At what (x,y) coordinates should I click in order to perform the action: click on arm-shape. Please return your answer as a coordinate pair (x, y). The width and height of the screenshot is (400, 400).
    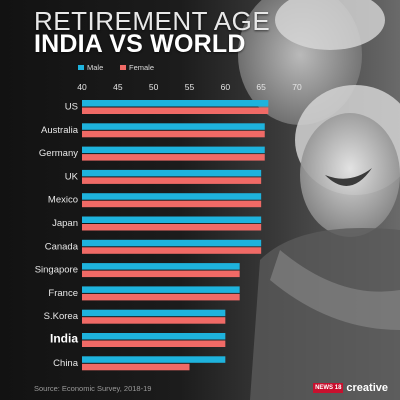
    Looking at the image, I should click on (335, 290).